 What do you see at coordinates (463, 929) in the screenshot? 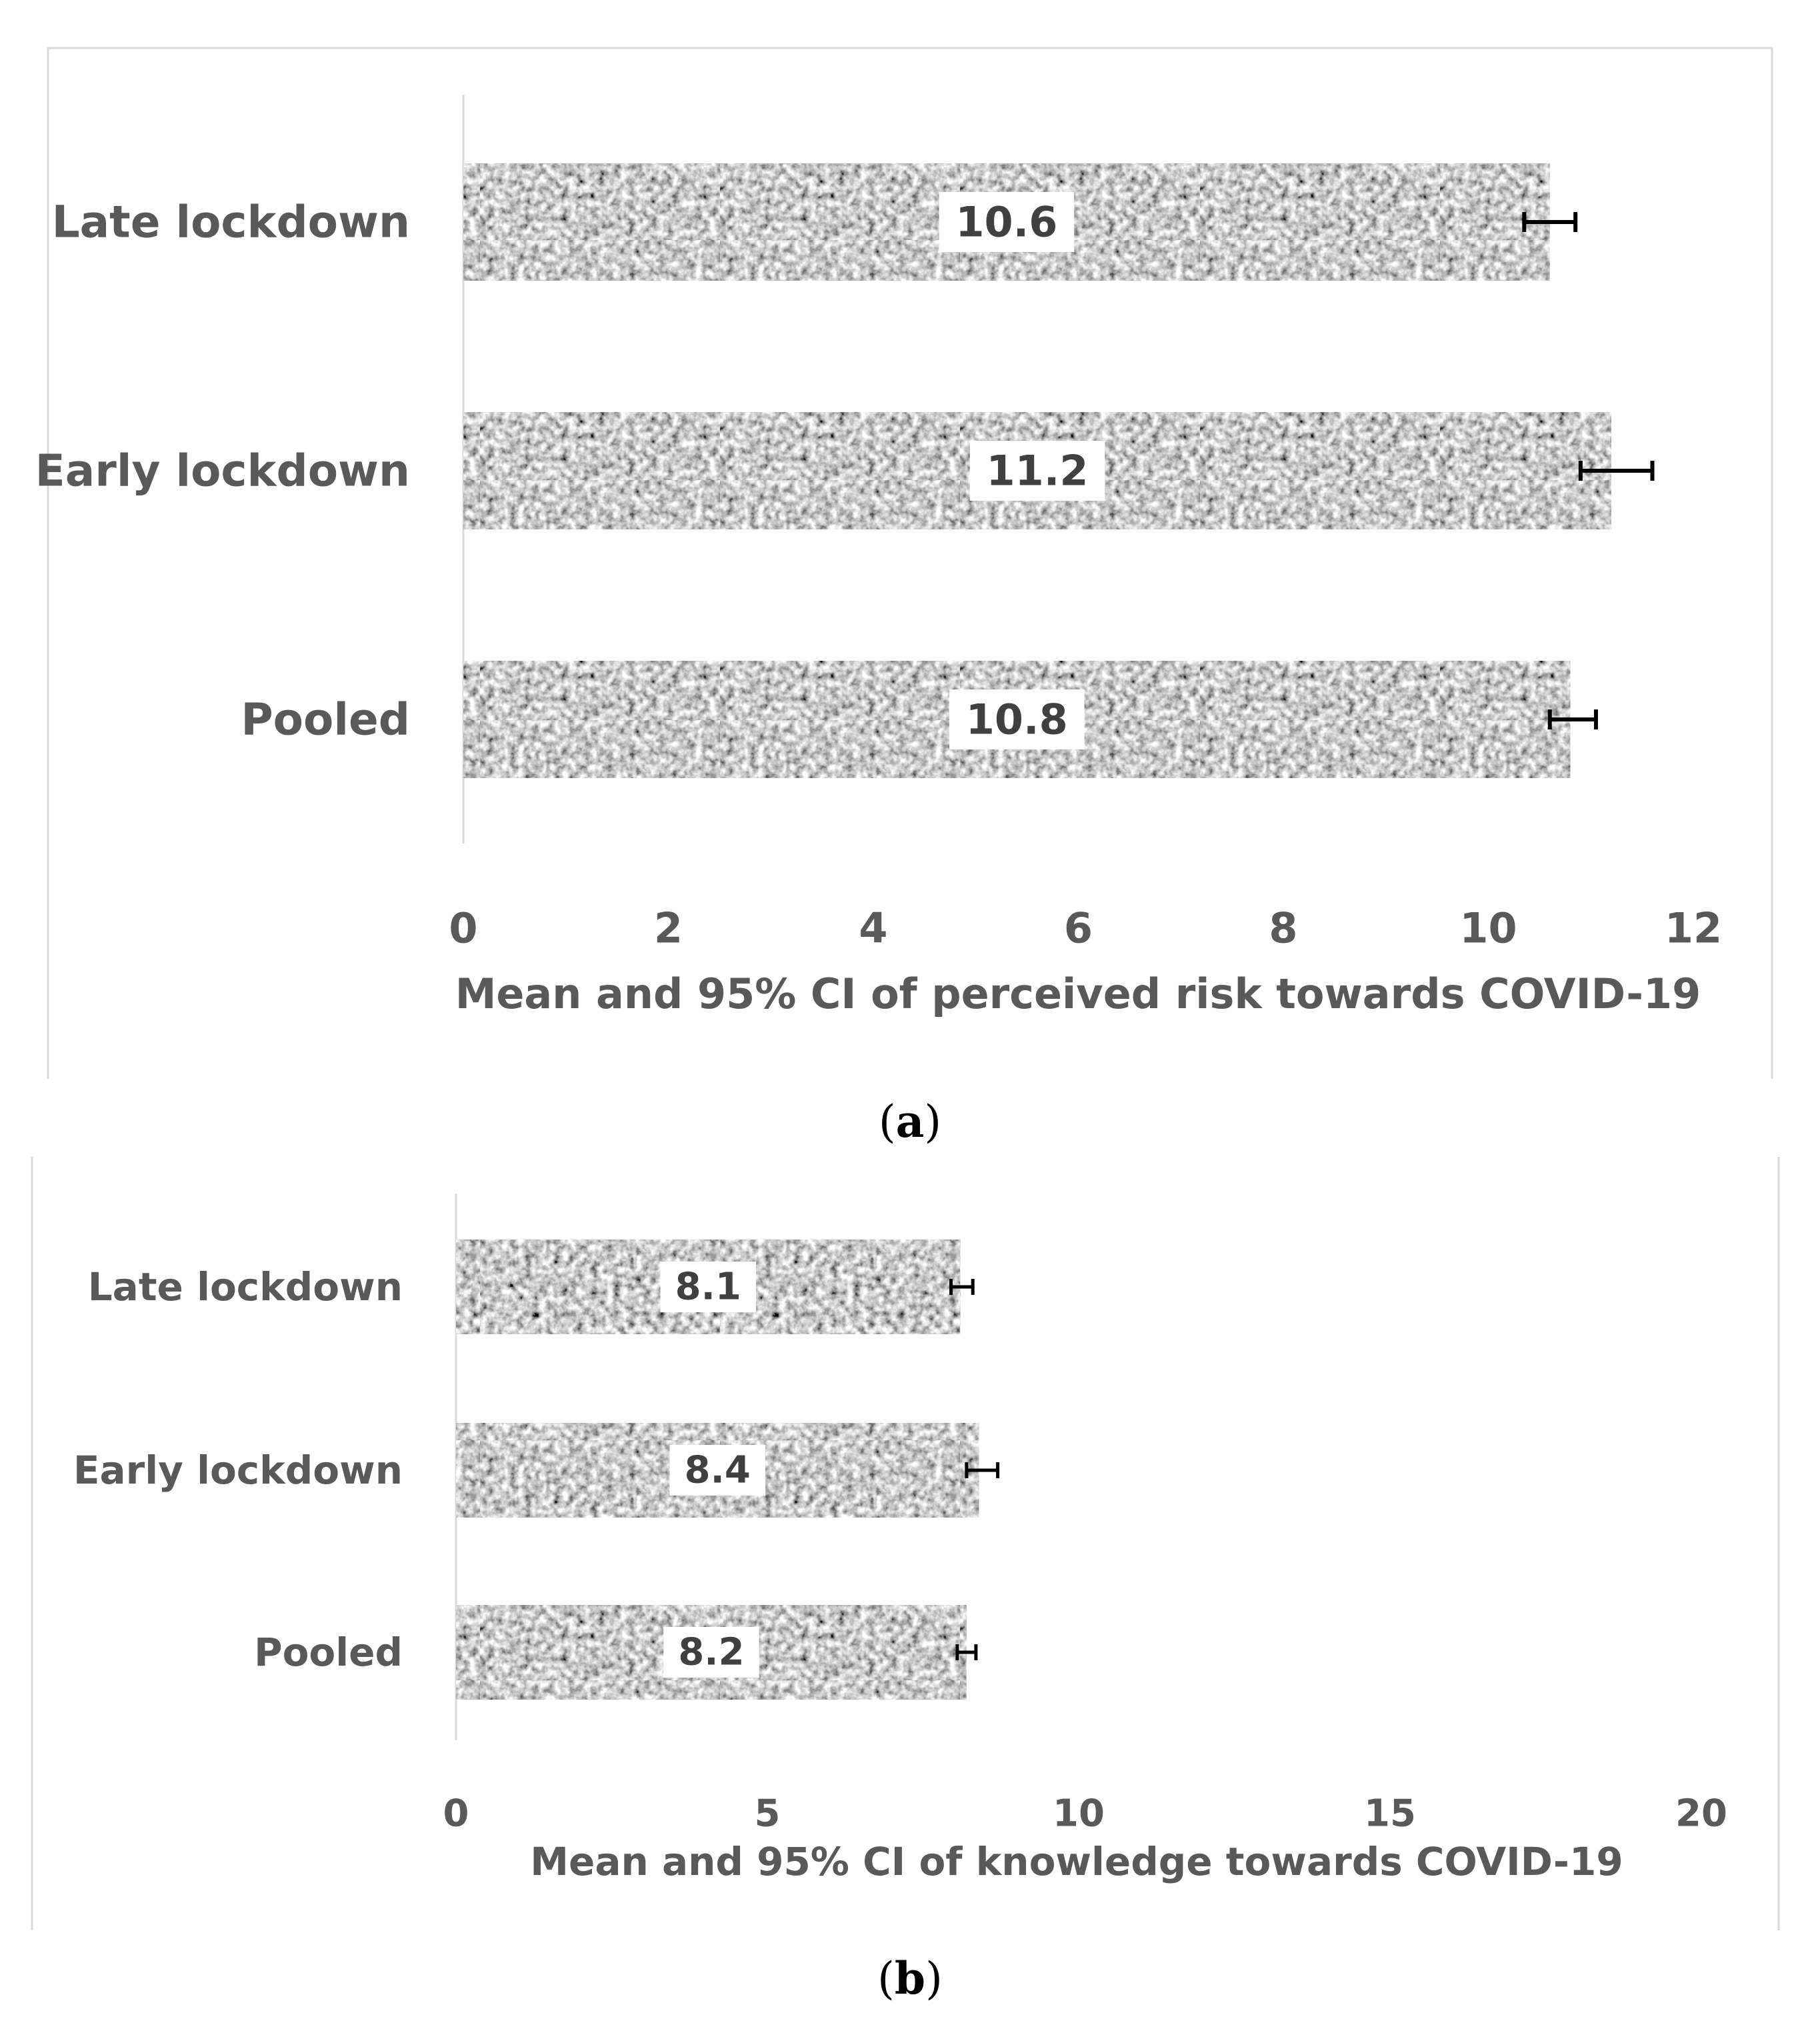
I see `tick-label-a-0: 0` at bounding box center [463, 929].